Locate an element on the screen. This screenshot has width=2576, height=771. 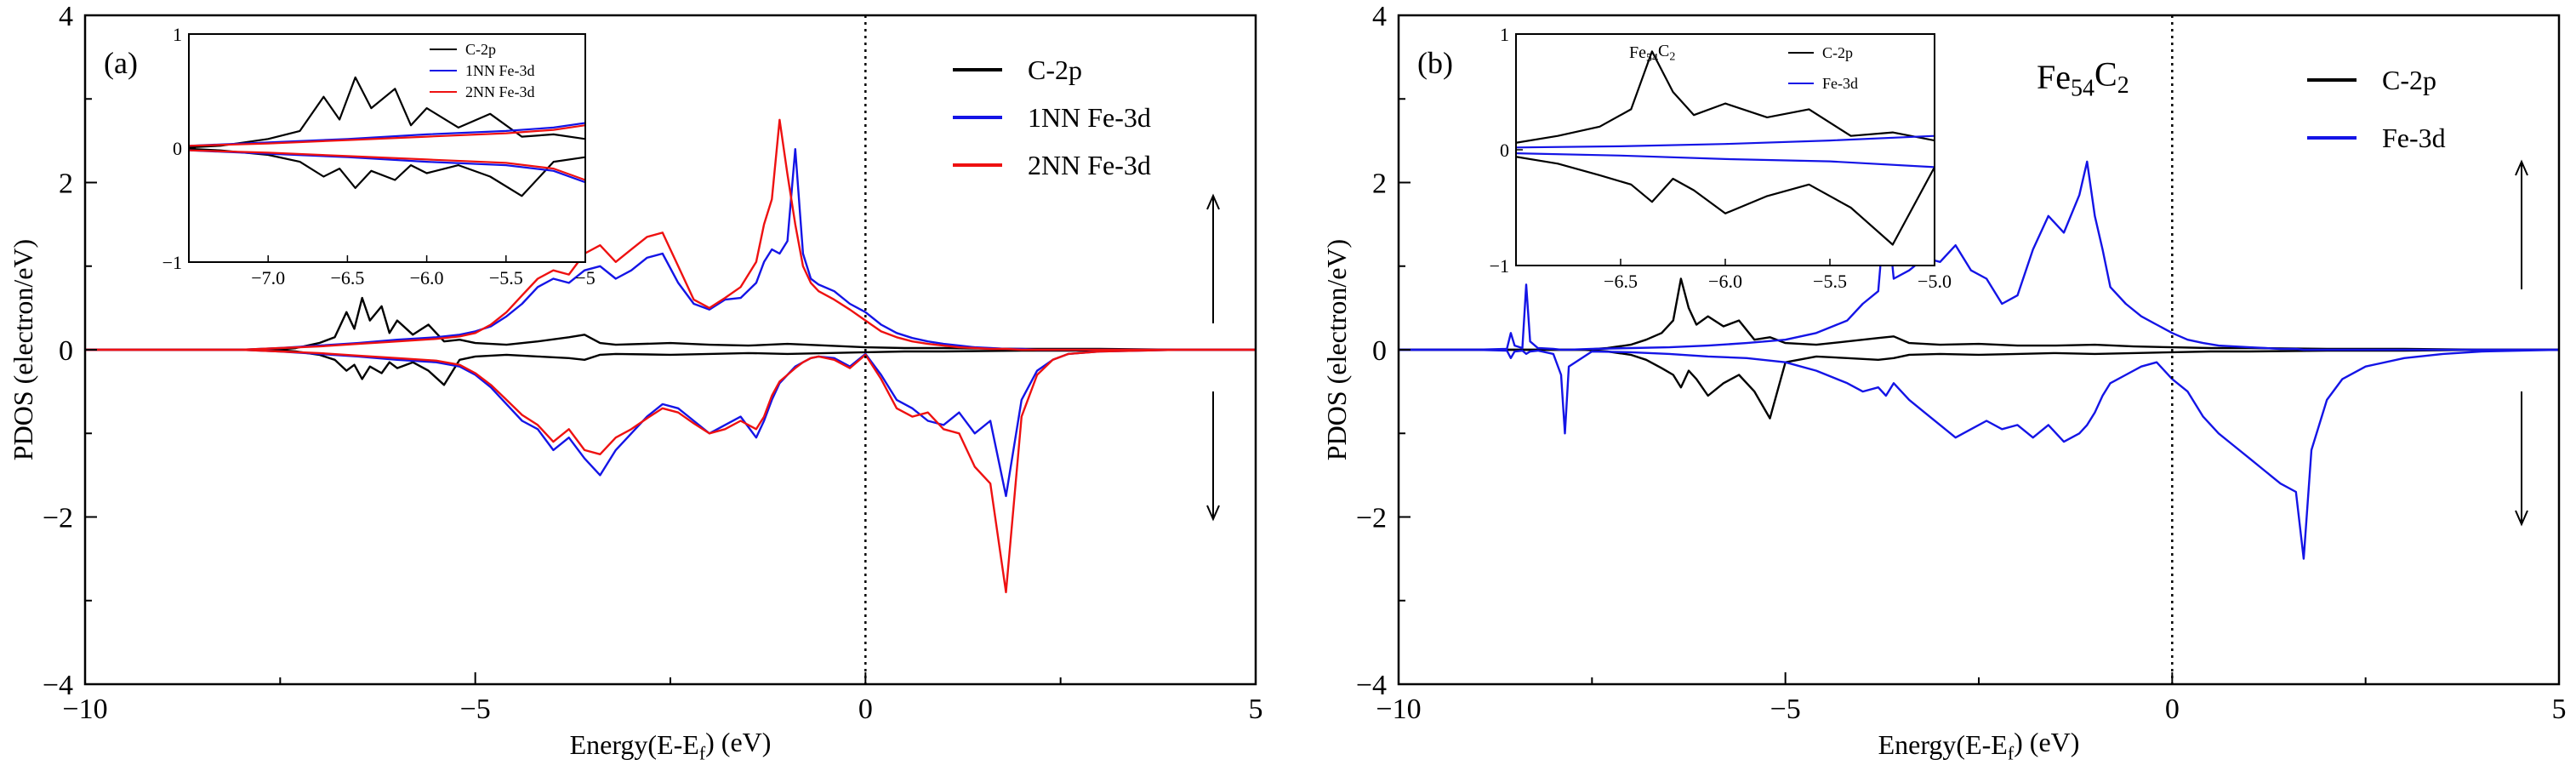
panel-label: (a) is located at coordinates (121, 63).